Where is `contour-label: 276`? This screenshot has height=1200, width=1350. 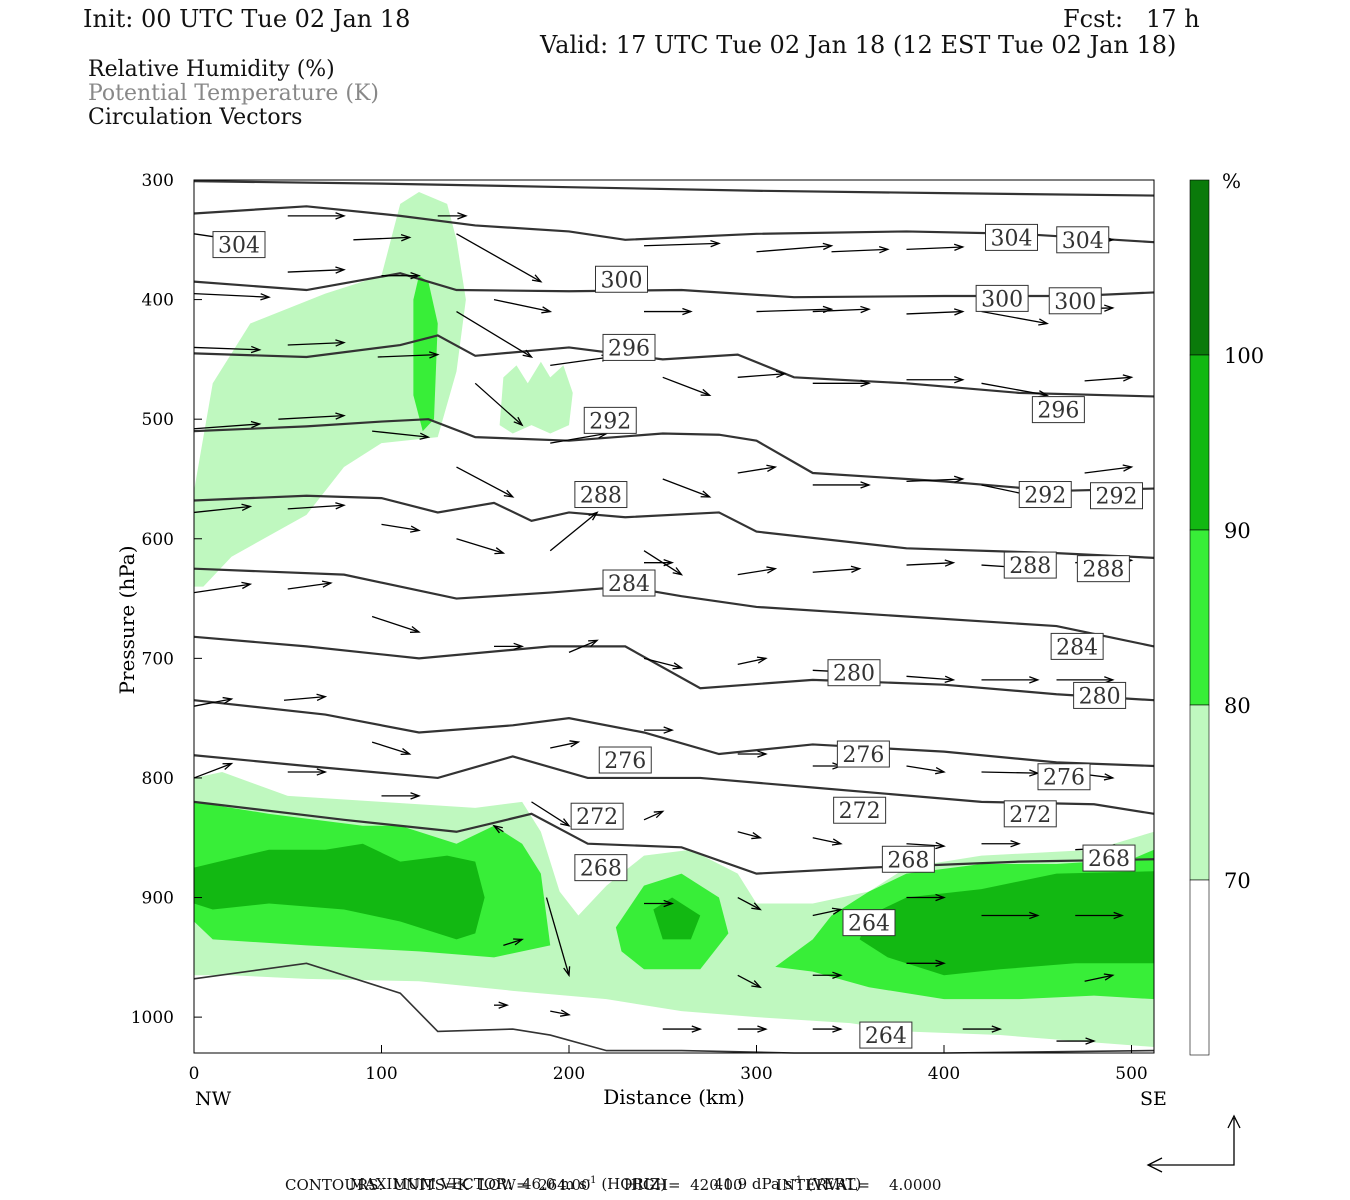 contour-label: 276 is located at coordinates (863, 754).